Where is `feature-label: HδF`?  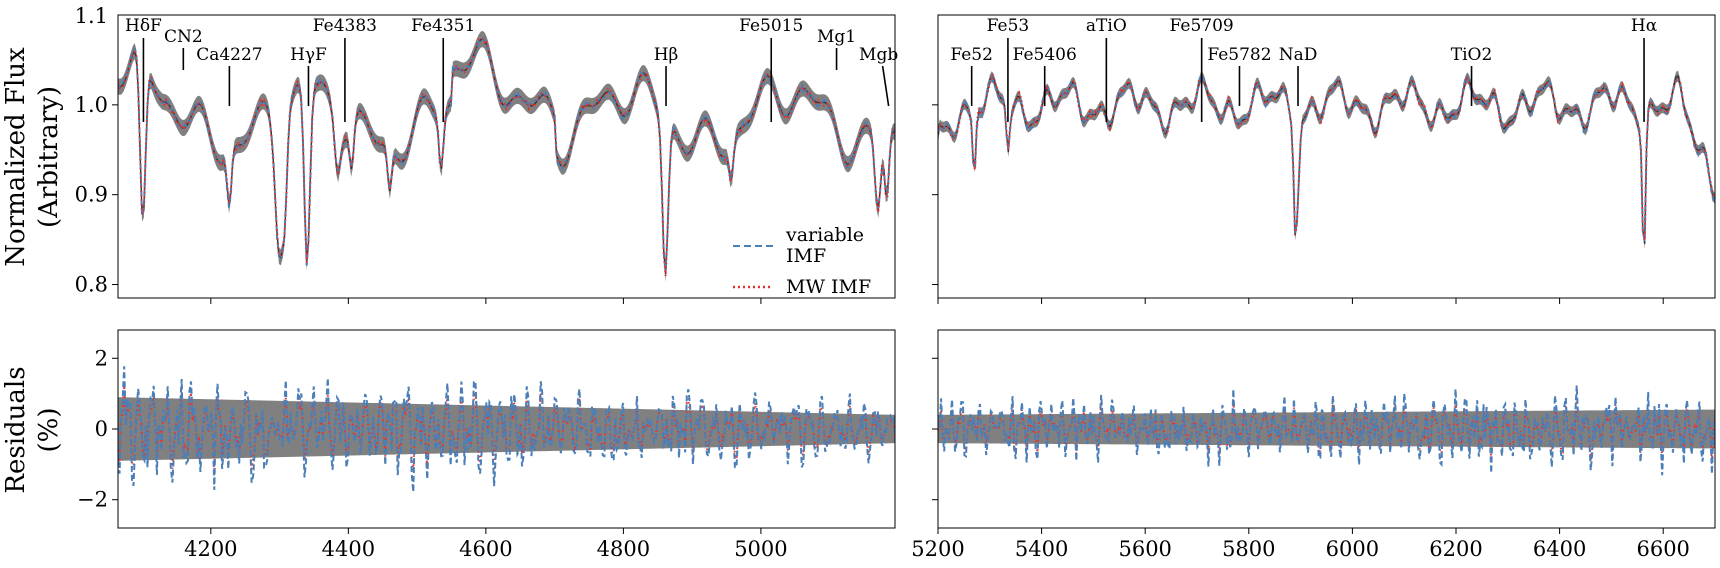
feature-label: HδF is located at coordinates (143, 26).